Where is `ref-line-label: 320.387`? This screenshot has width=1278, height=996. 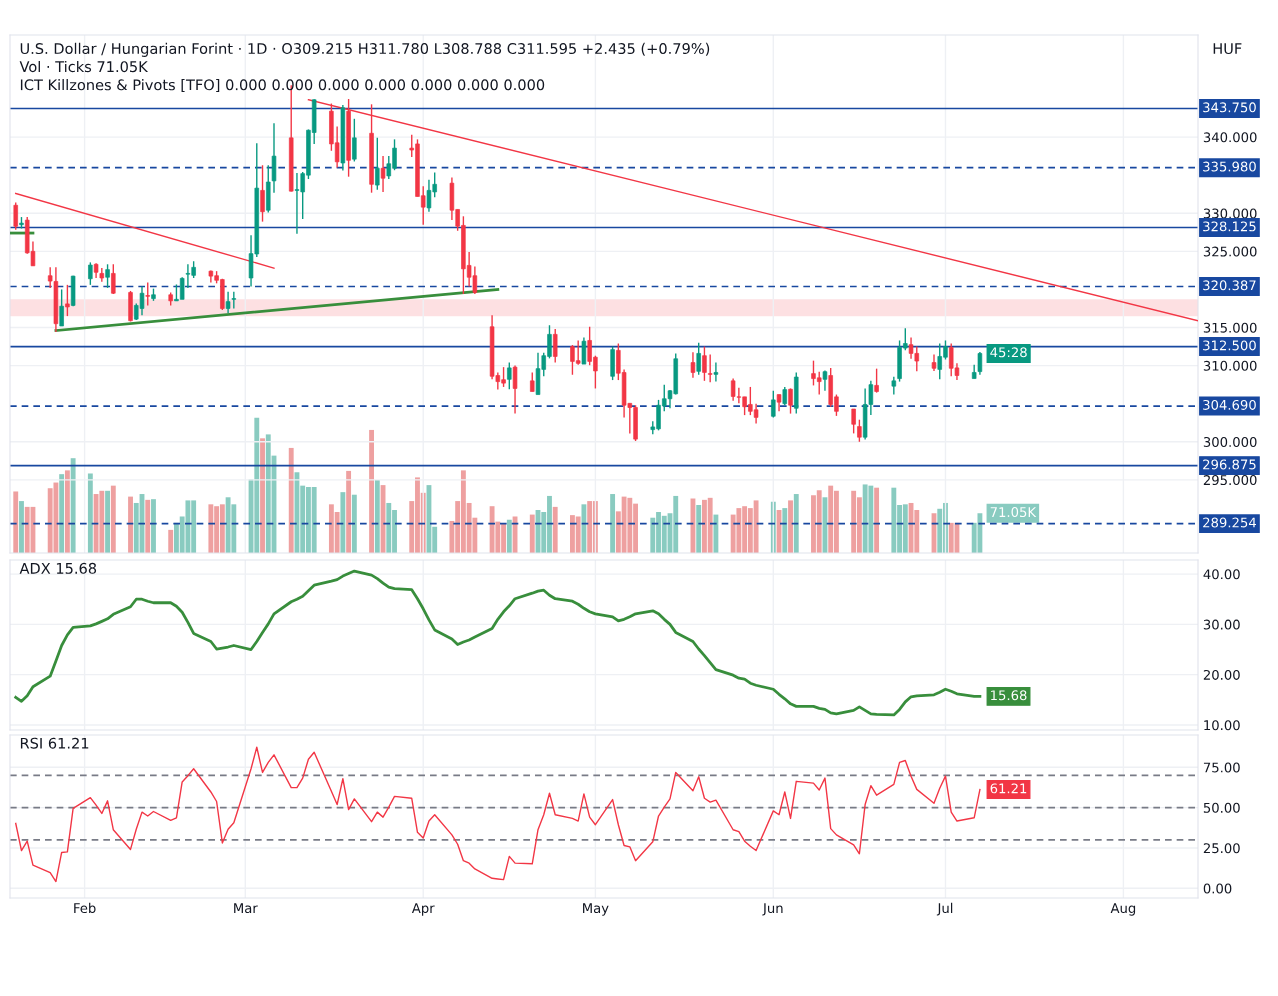 ref-line-label: 320.387 is located at coordinates (1229, 285).